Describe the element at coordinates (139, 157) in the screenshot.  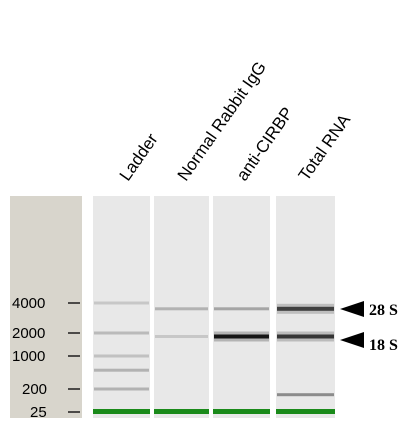
I see `lane-label-ladder: Ladder` at that location.